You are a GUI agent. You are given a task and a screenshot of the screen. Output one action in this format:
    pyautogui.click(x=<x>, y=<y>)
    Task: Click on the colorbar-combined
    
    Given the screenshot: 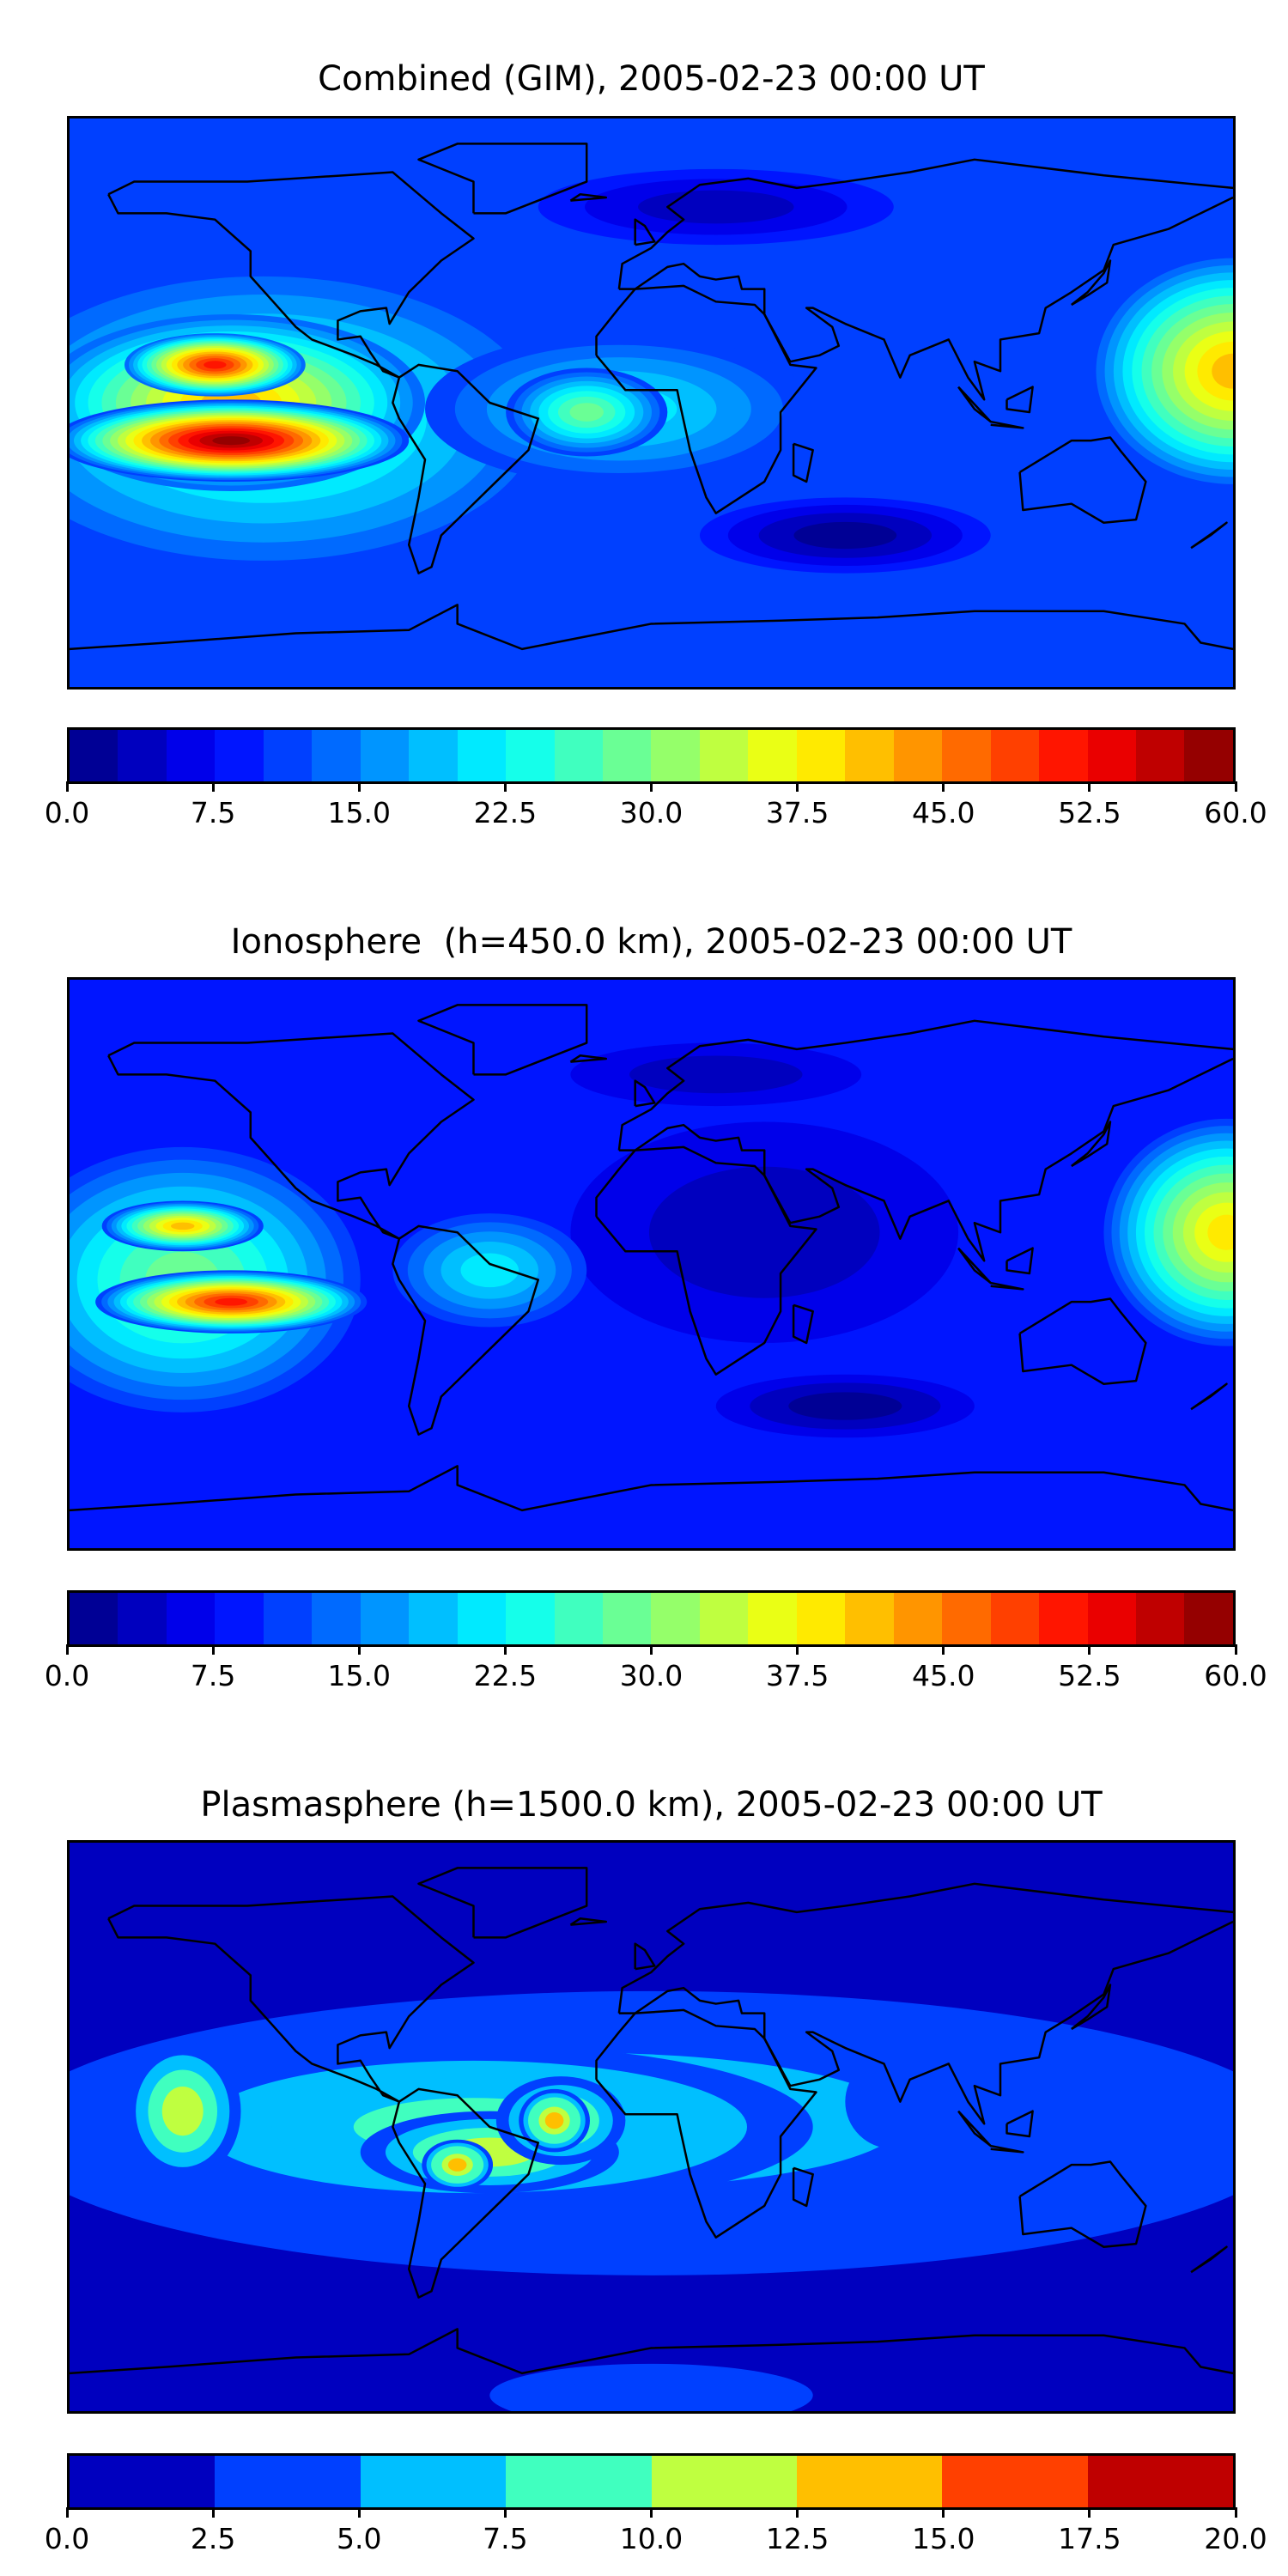 What is the action you would take?
    pyautogui.click(x=651, y=755)
    